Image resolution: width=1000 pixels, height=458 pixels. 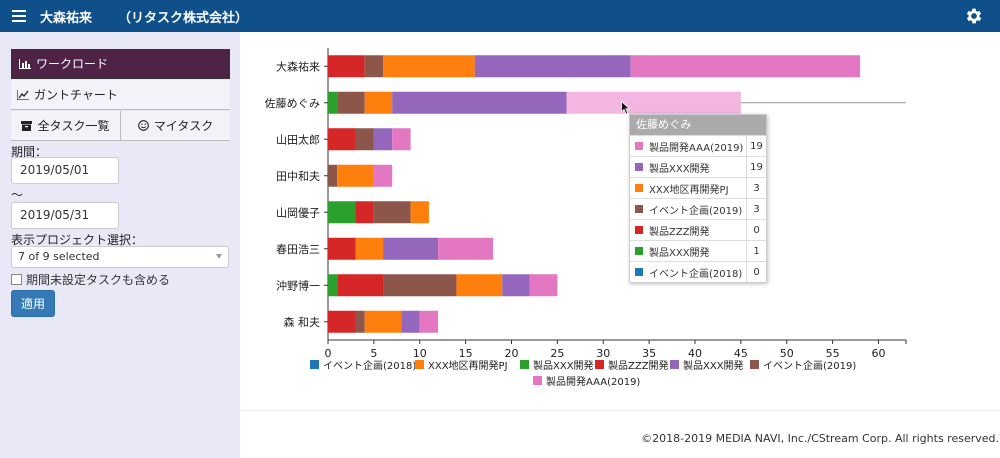 What do you see at coordinates (787, 353) in the screenshot?
I see `x-tick-label: 50` at bounding box center [787, 353].